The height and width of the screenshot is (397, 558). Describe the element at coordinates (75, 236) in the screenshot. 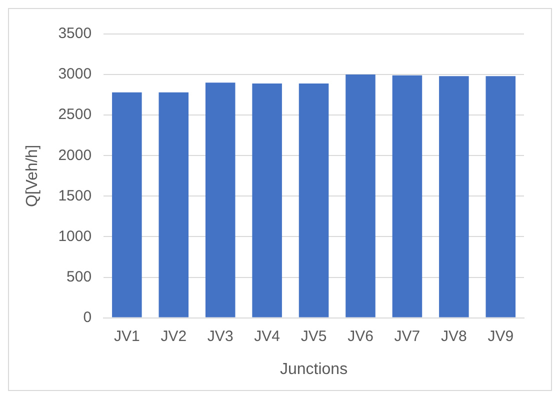

I see `y-tick-label: 1000` at that location.